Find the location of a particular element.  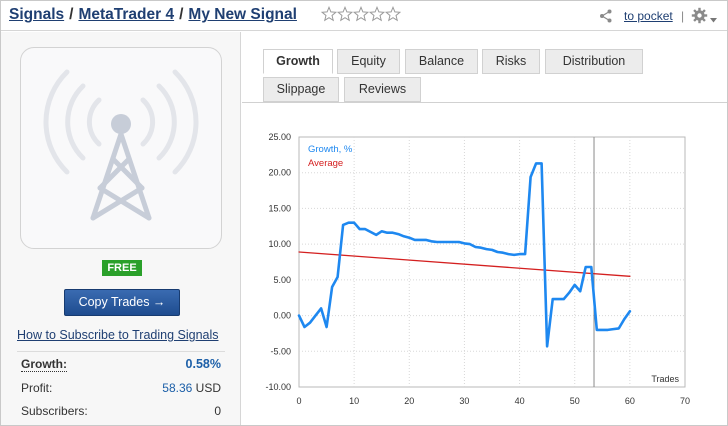

profit-value-group: 58.36 USD is located at coordinates (191, 388).